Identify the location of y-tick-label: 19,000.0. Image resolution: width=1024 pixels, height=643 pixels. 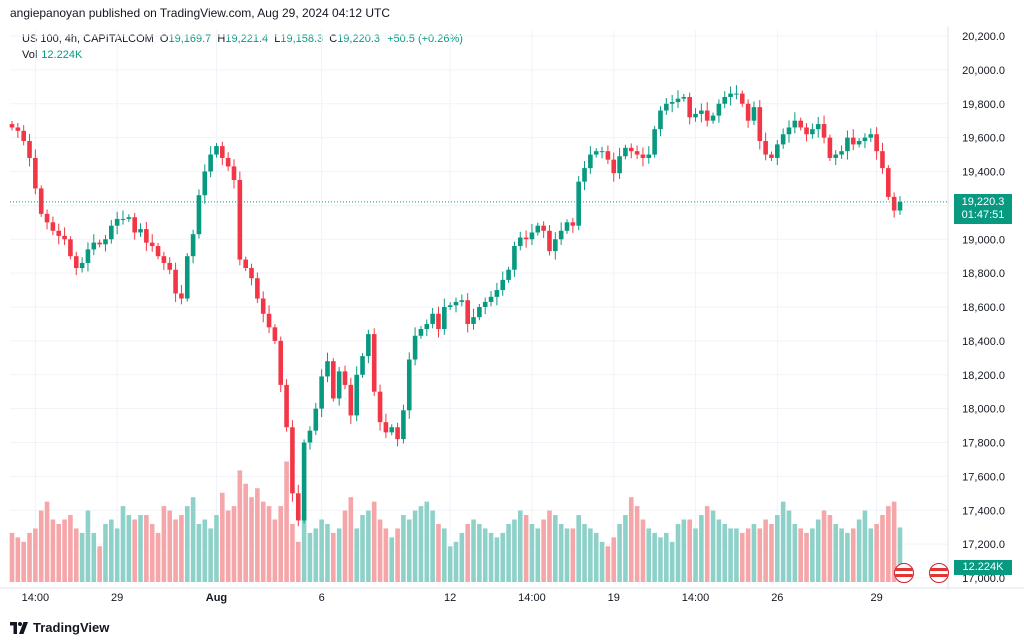
(983, 240).